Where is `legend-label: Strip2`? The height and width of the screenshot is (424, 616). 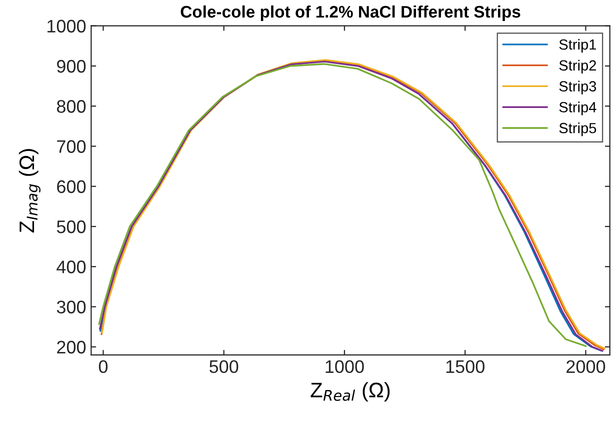 legend-label: Strip2 is located at coordinates (577, 67).